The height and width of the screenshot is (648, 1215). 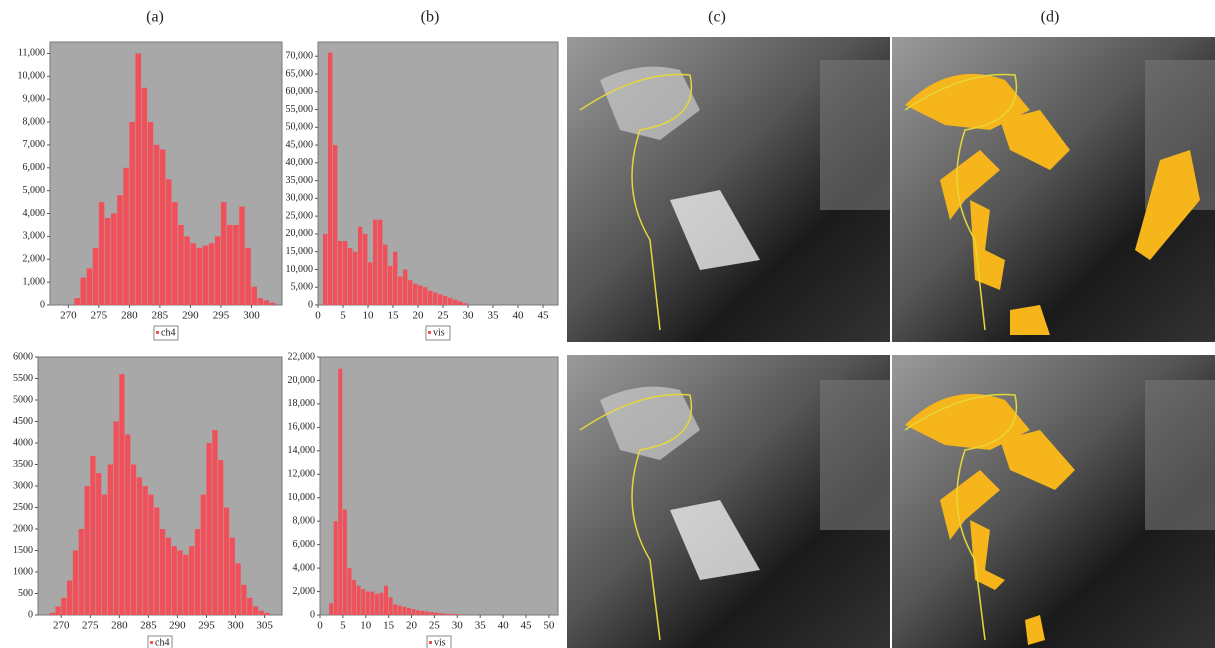 What do you see at coordinates (23, 356) in the screenshot?
I see `y-tick-label: 6000` at bounding box center [23, 356].